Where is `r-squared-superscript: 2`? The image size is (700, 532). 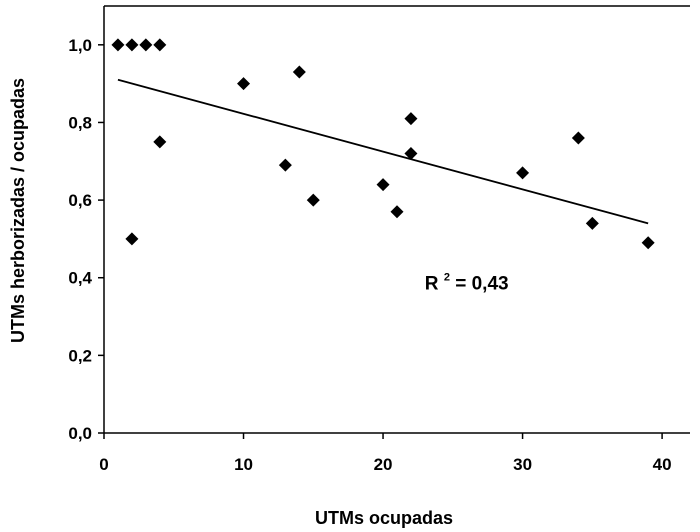
r-squared-superscript: 2 is located at coordinates (447, 277).